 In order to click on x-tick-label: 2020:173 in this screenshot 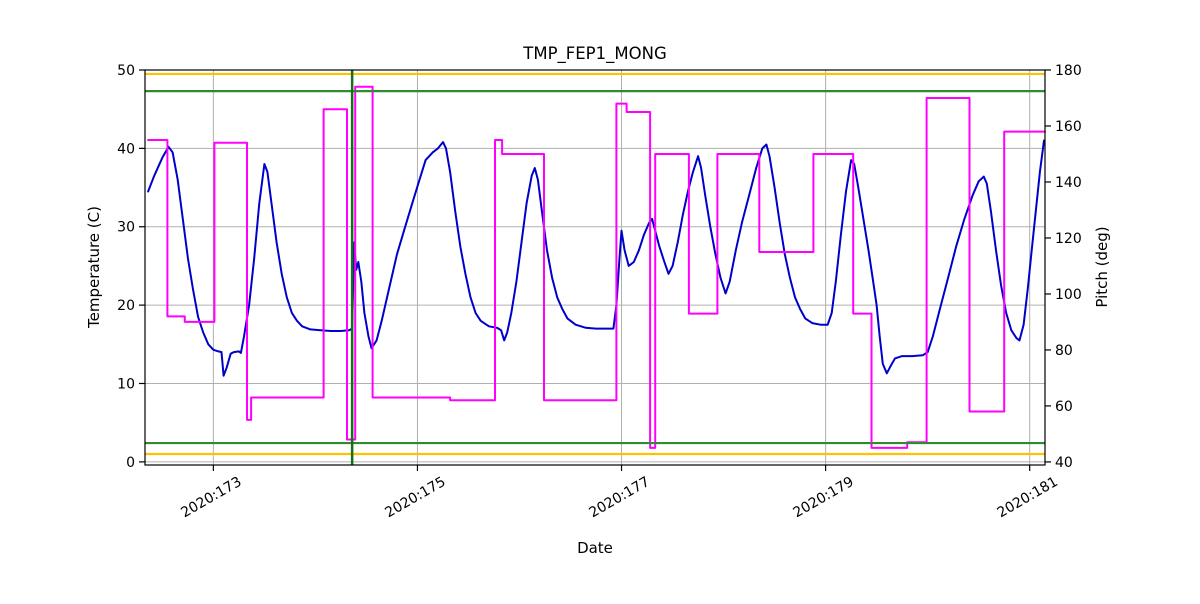, I will do `click(211, 497)`.